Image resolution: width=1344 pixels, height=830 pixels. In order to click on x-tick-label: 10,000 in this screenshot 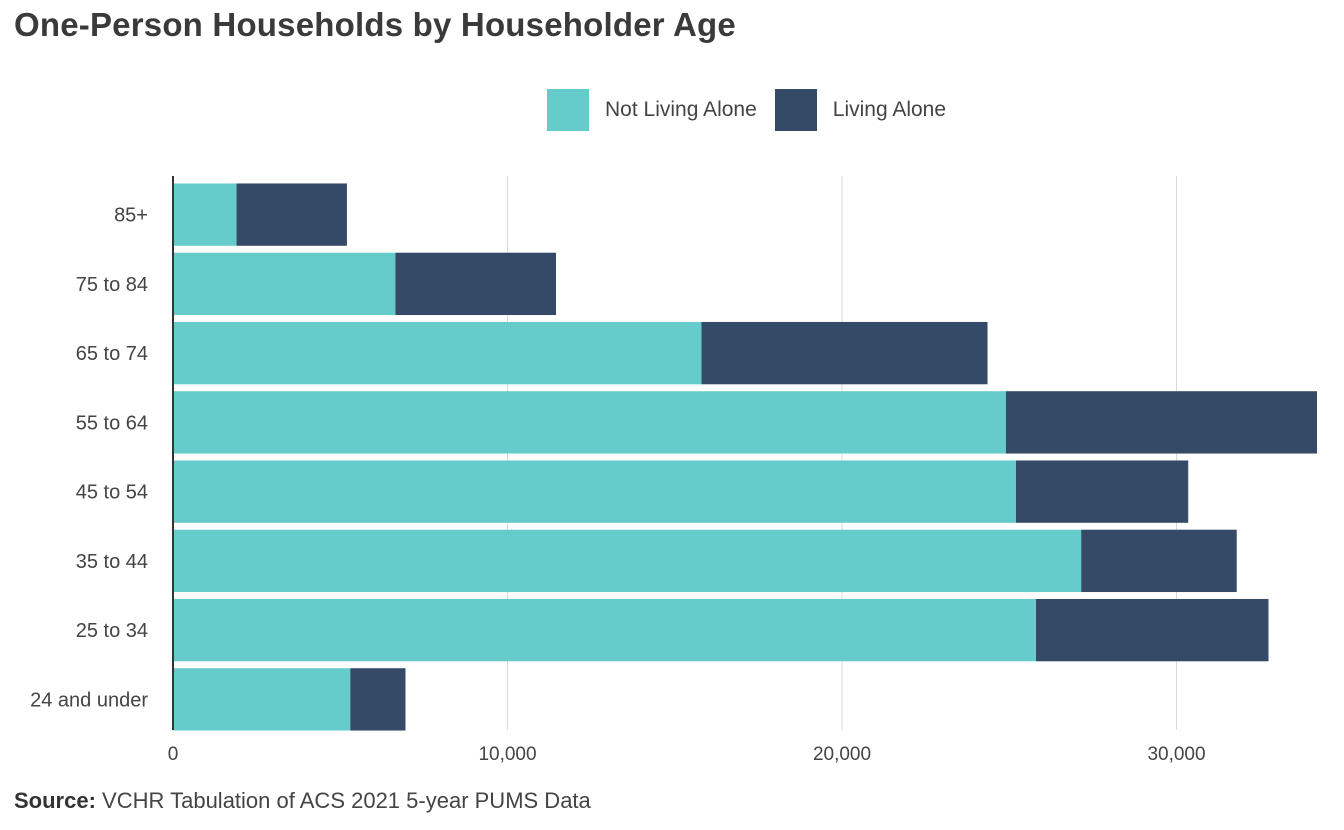, I will do `click(507, 754)`.